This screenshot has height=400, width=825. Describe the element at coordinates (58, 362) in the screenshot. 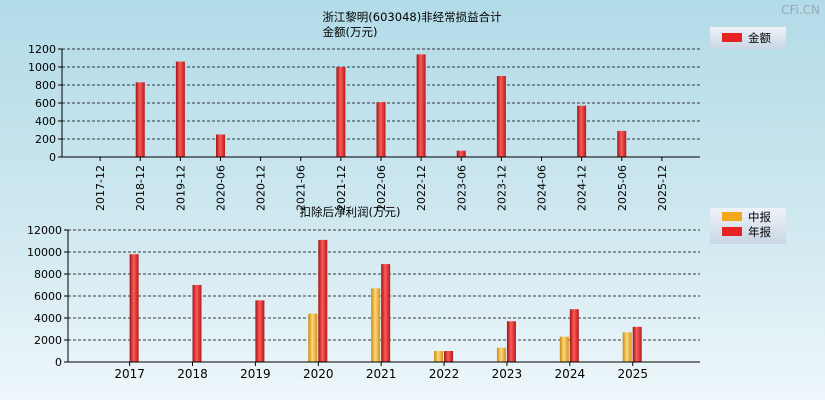

I see `chart2-ytick-label: 0` at that location.